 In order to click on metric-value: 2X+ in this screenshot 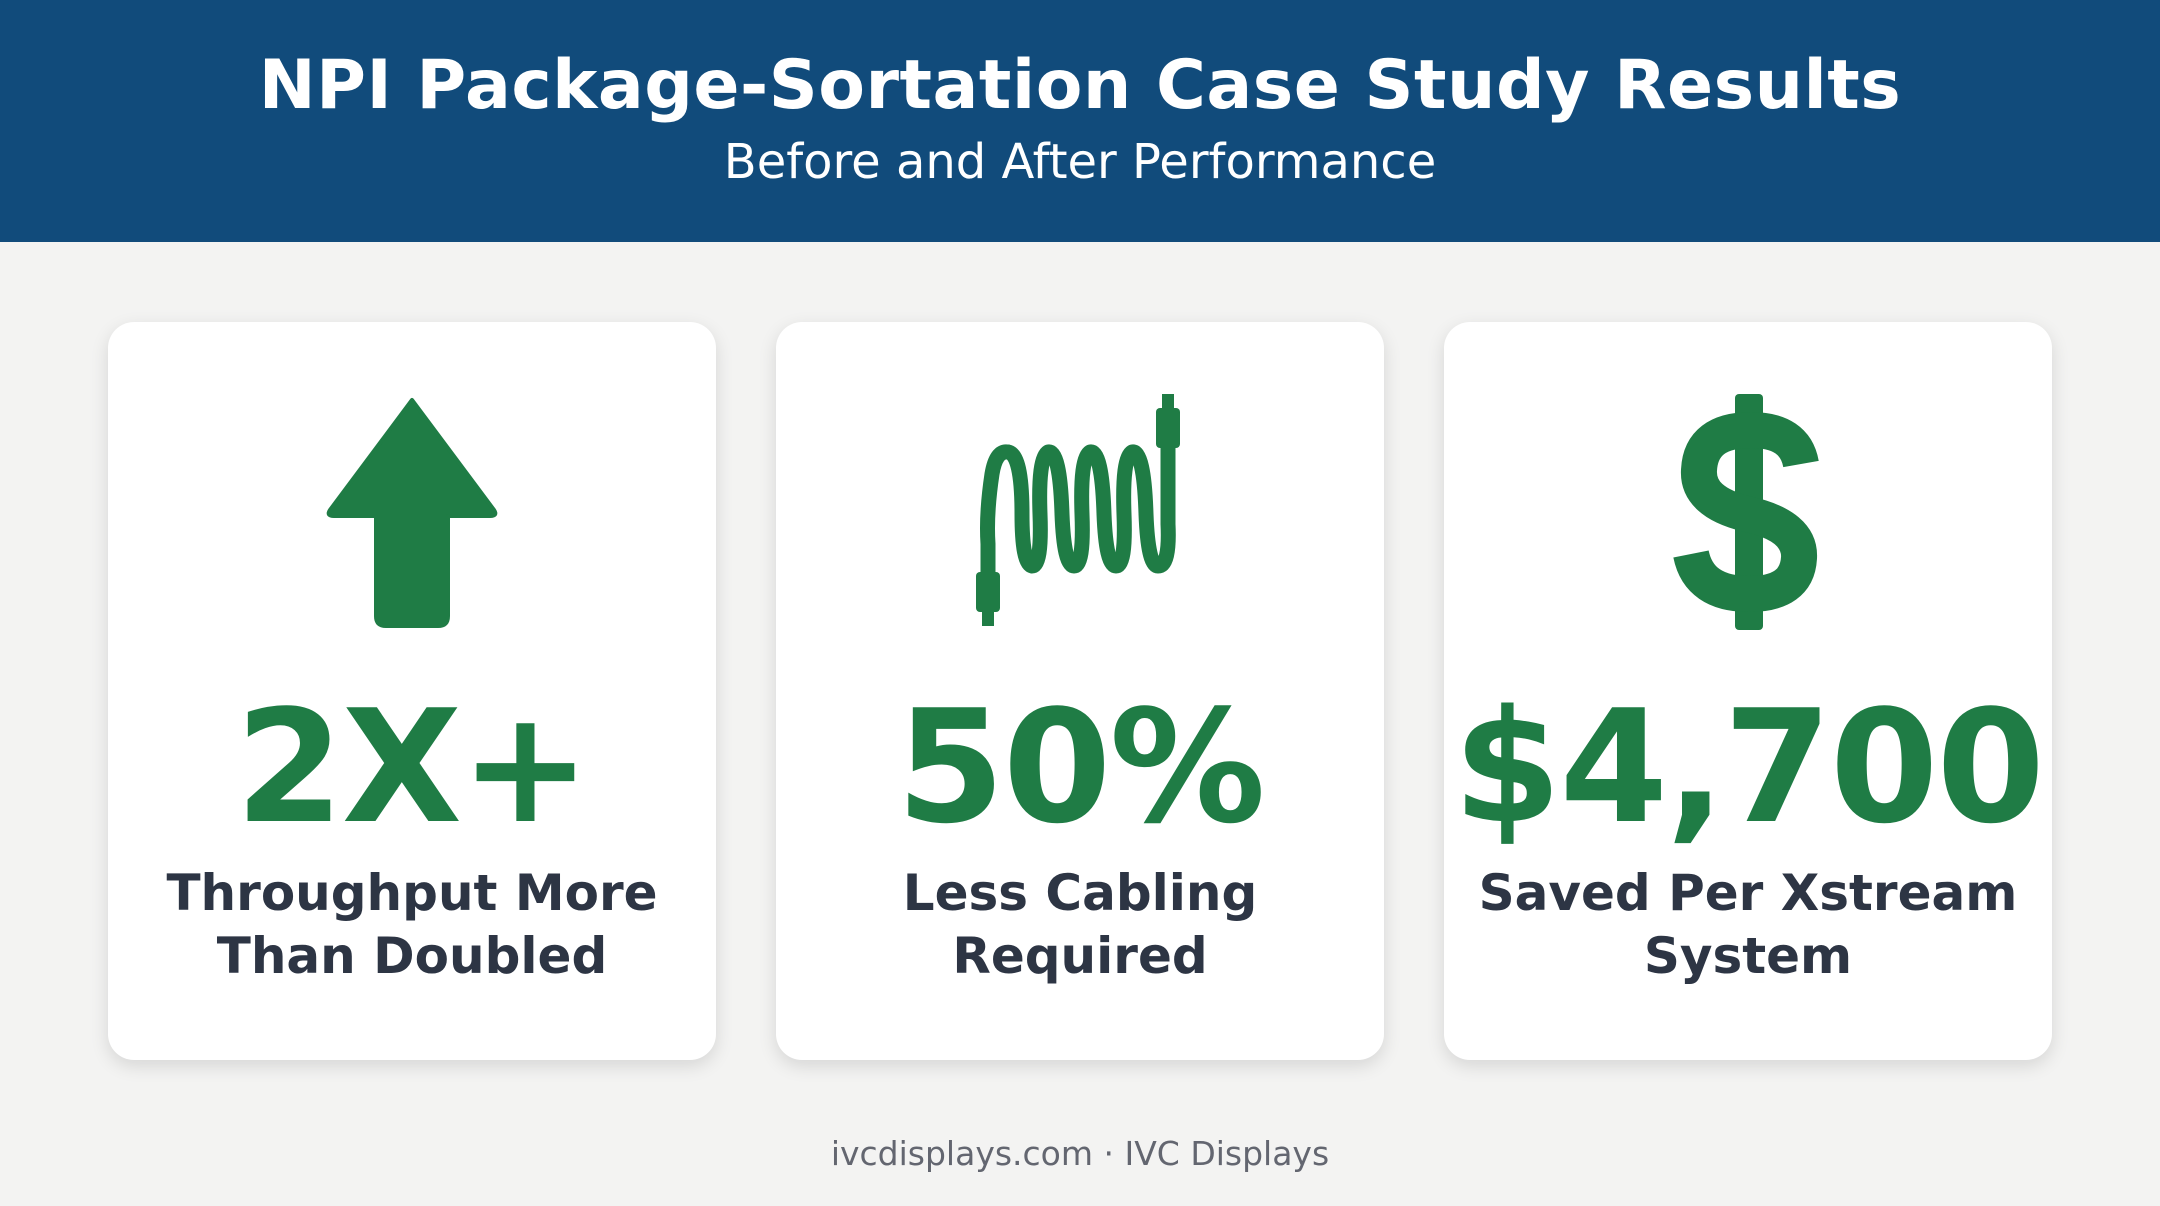, I will do `click(413, 767)`.